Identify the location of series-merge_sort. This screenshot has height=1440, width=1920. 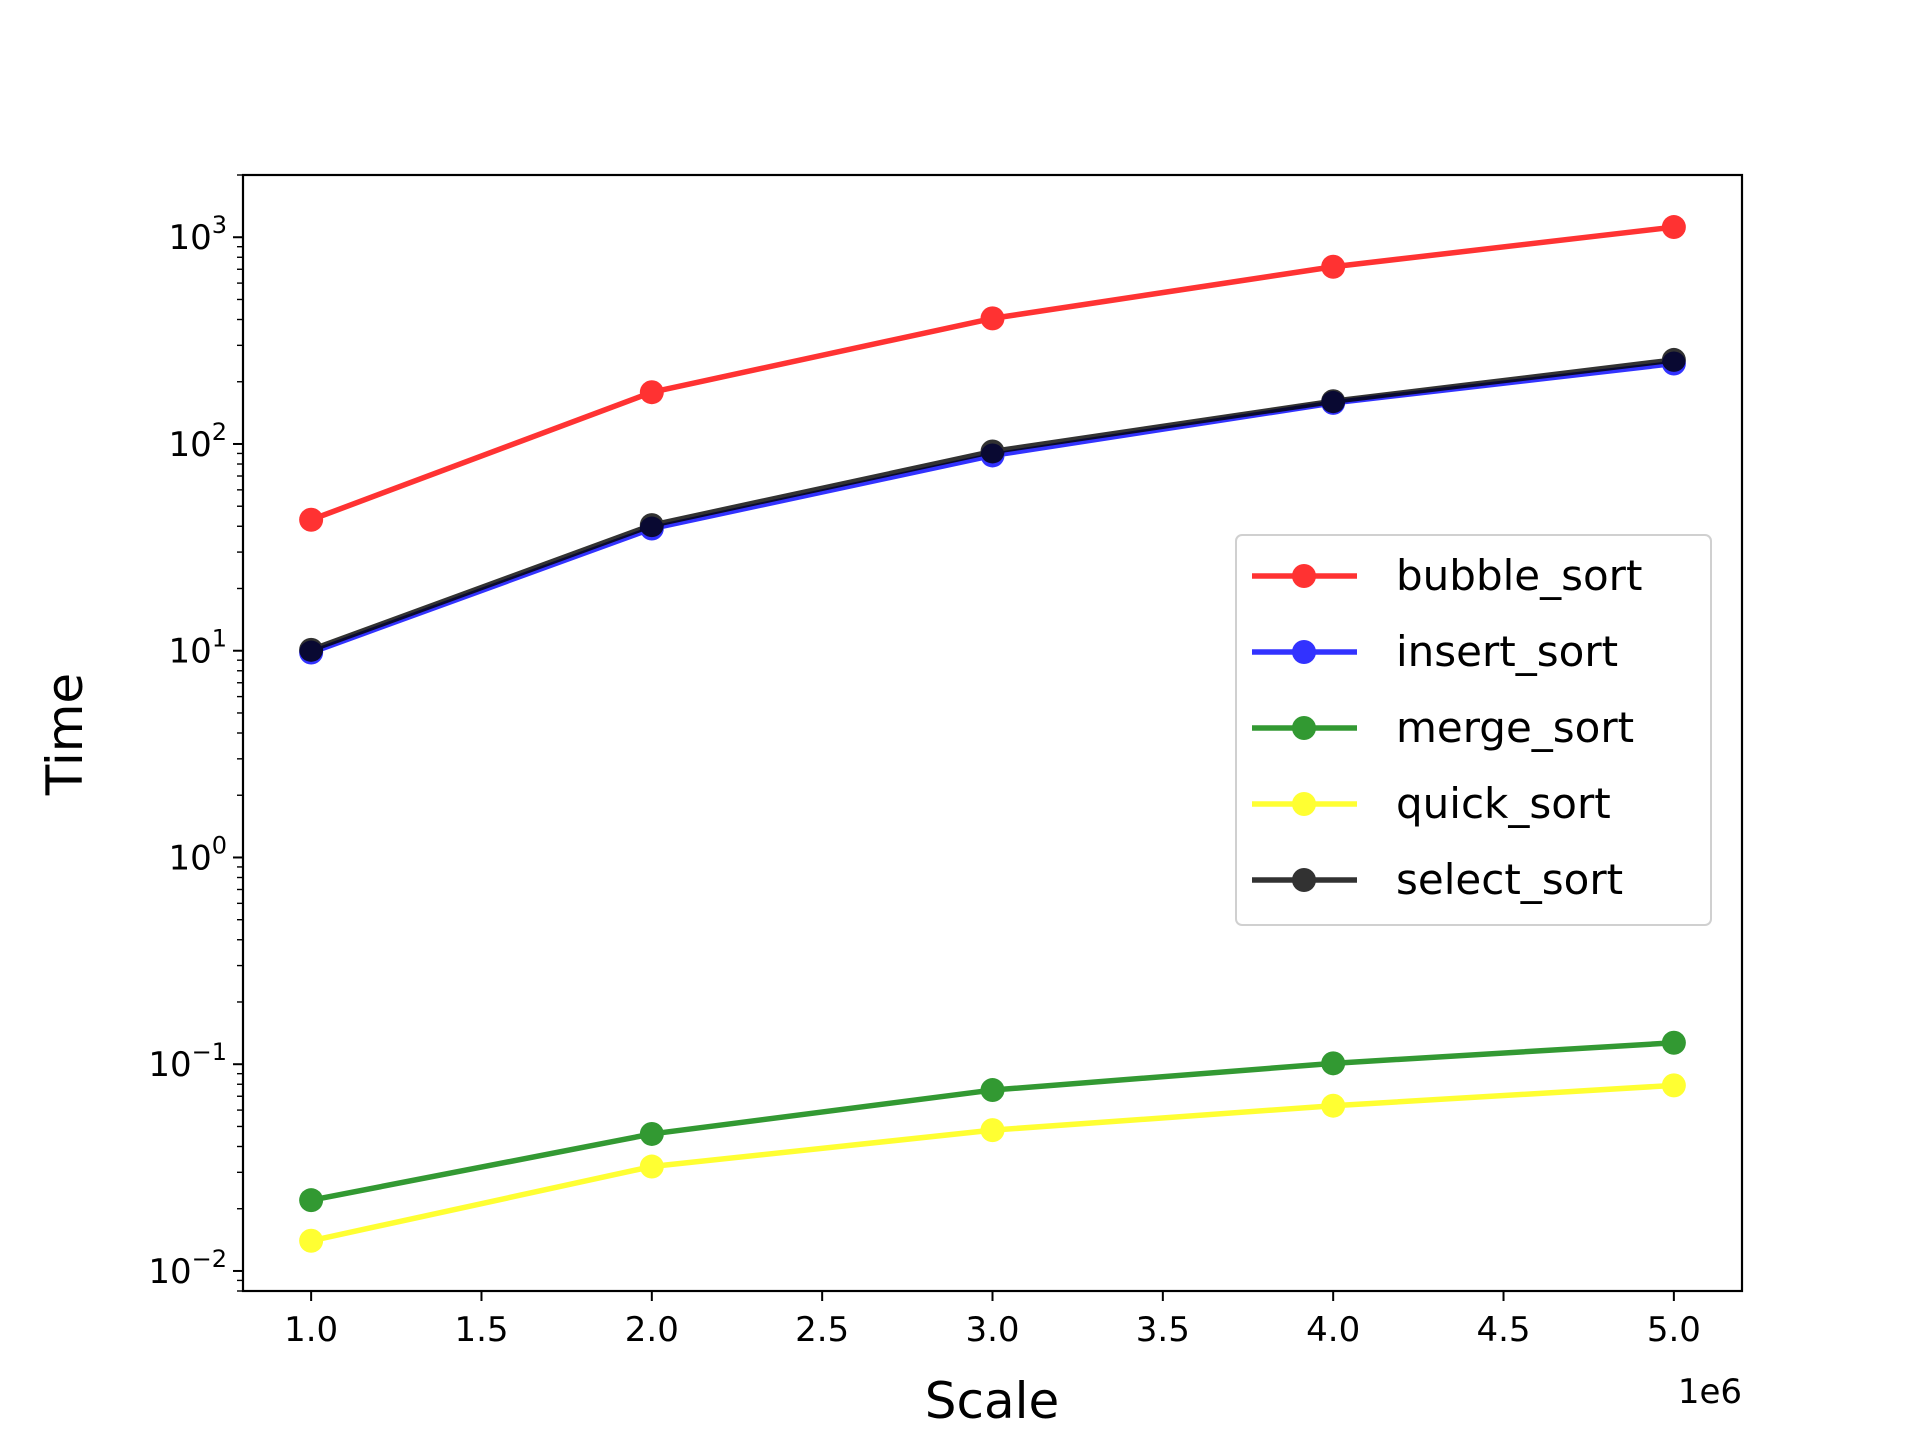
(992, 1121).